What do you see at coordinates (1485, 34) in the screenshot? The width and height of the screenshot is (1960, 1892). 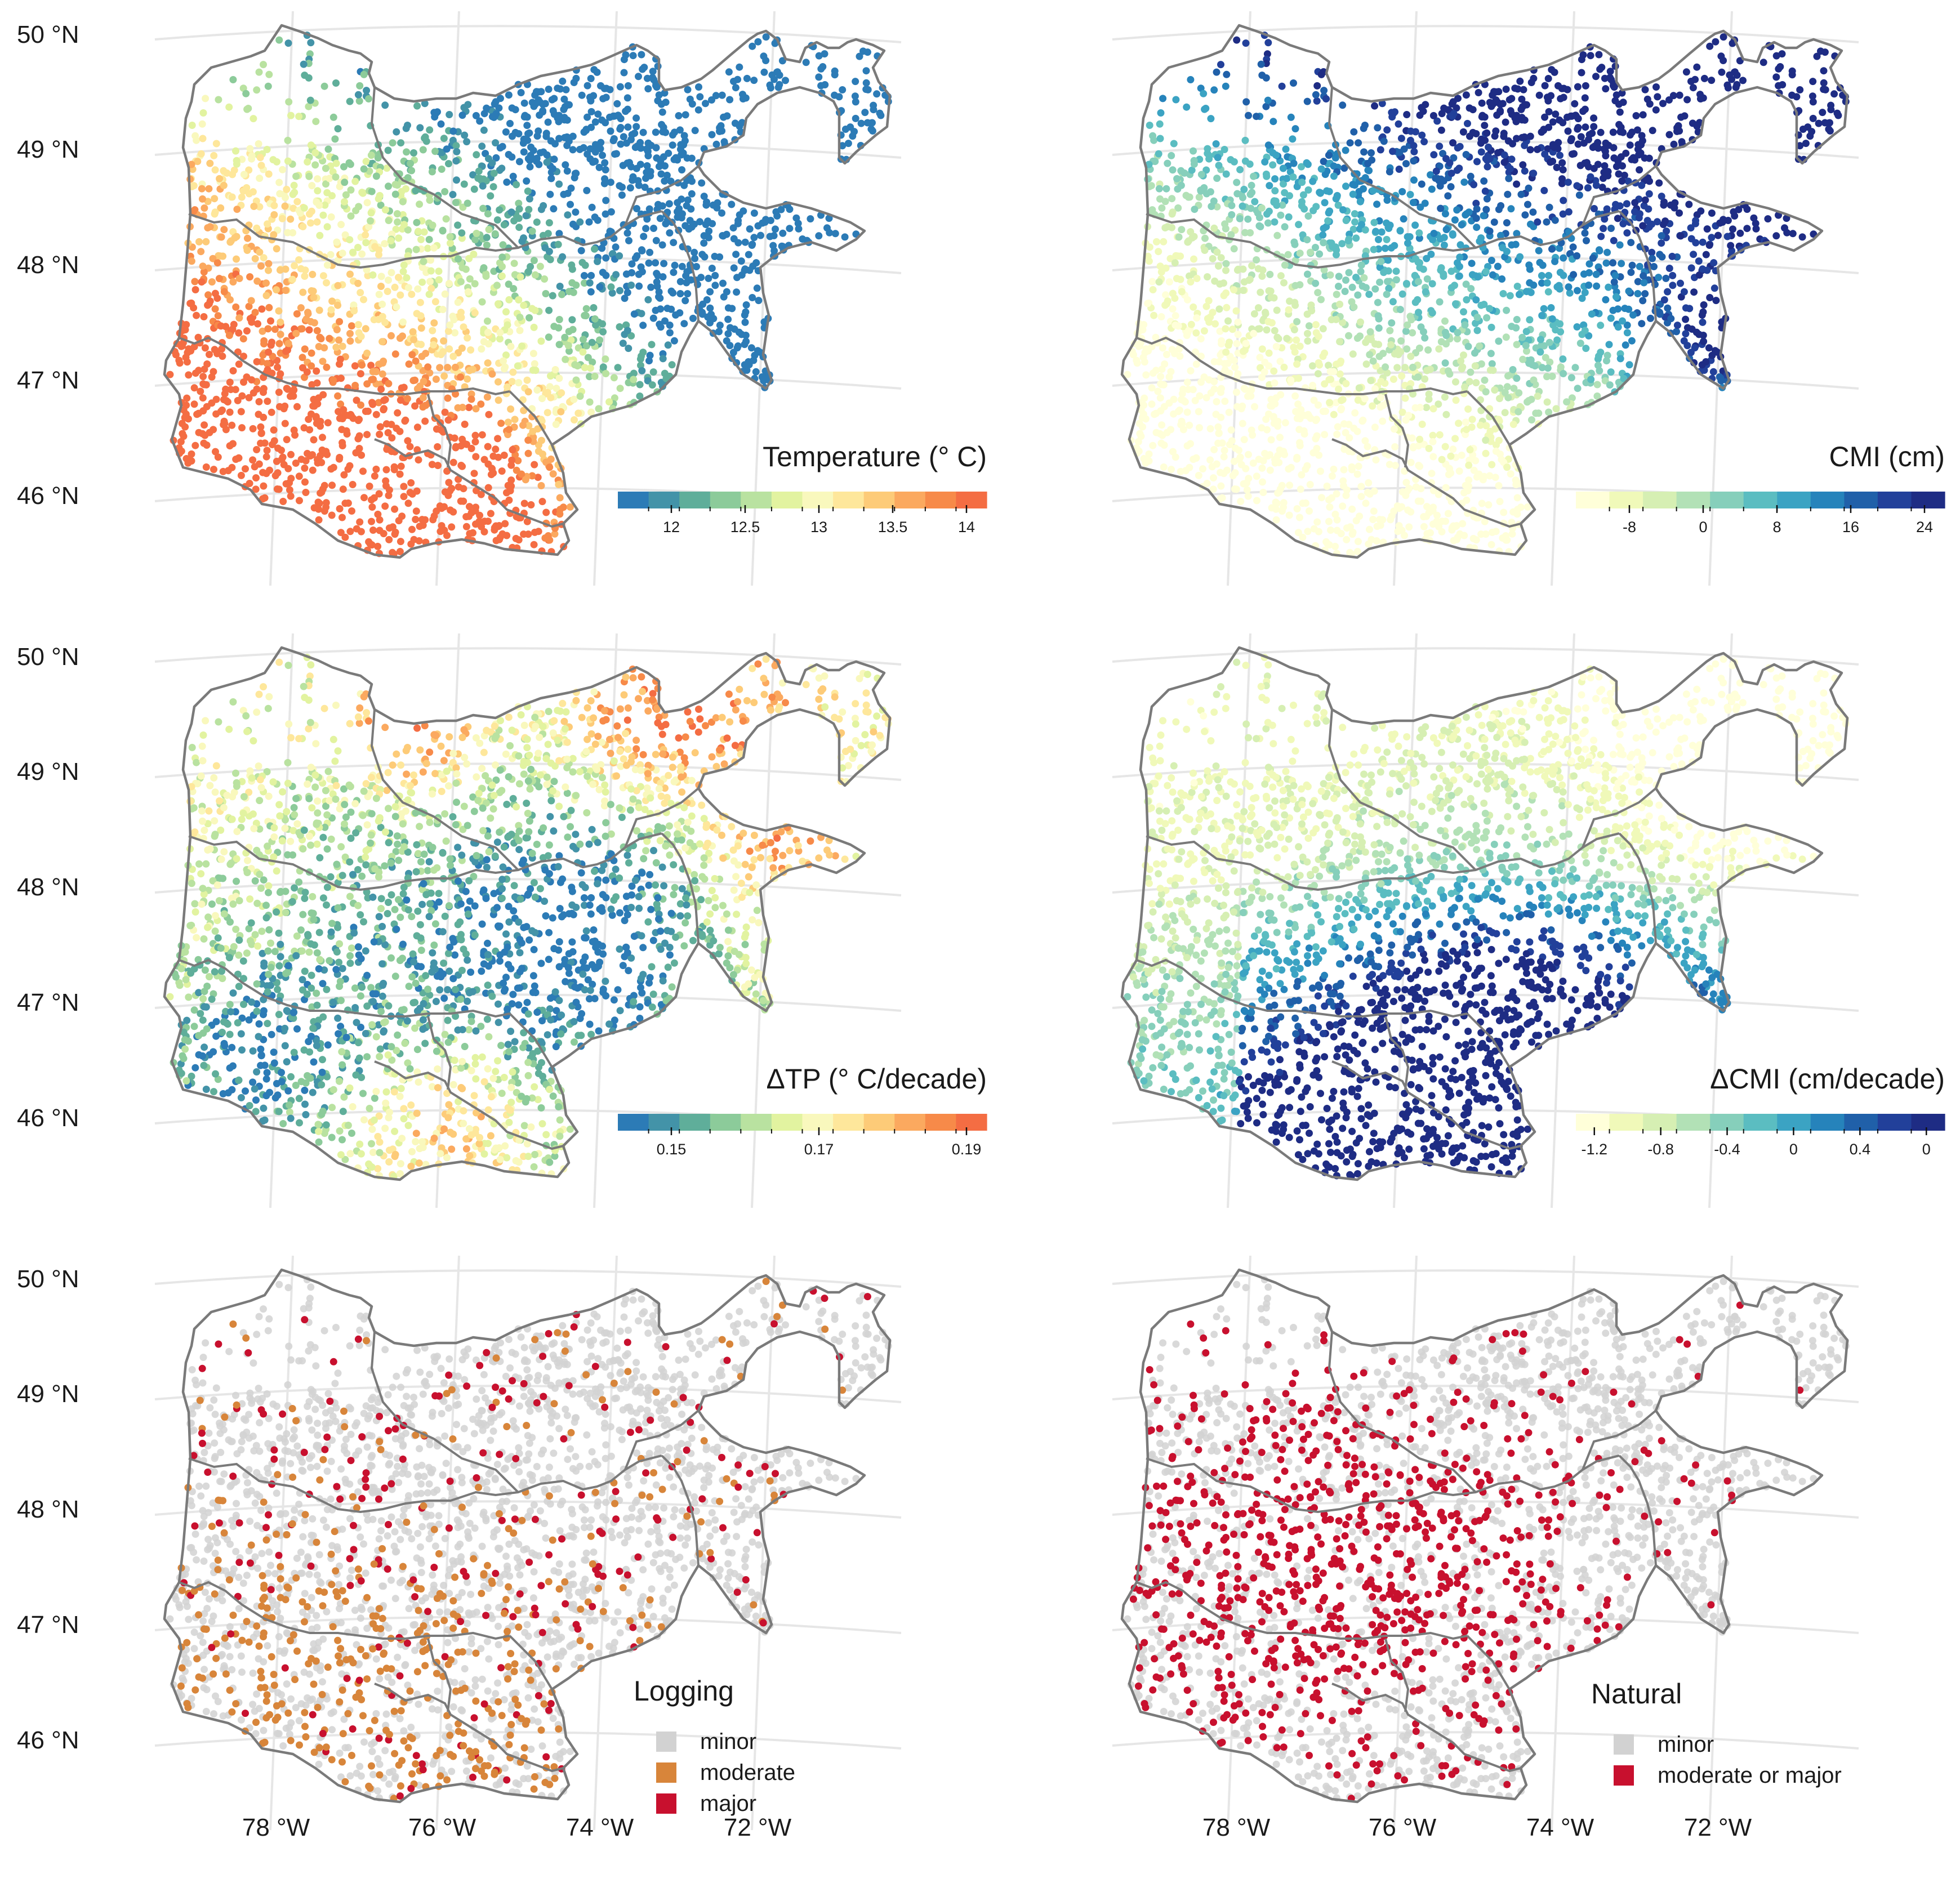 I see `graticule-parallel` at bounding box center [1485, 34].